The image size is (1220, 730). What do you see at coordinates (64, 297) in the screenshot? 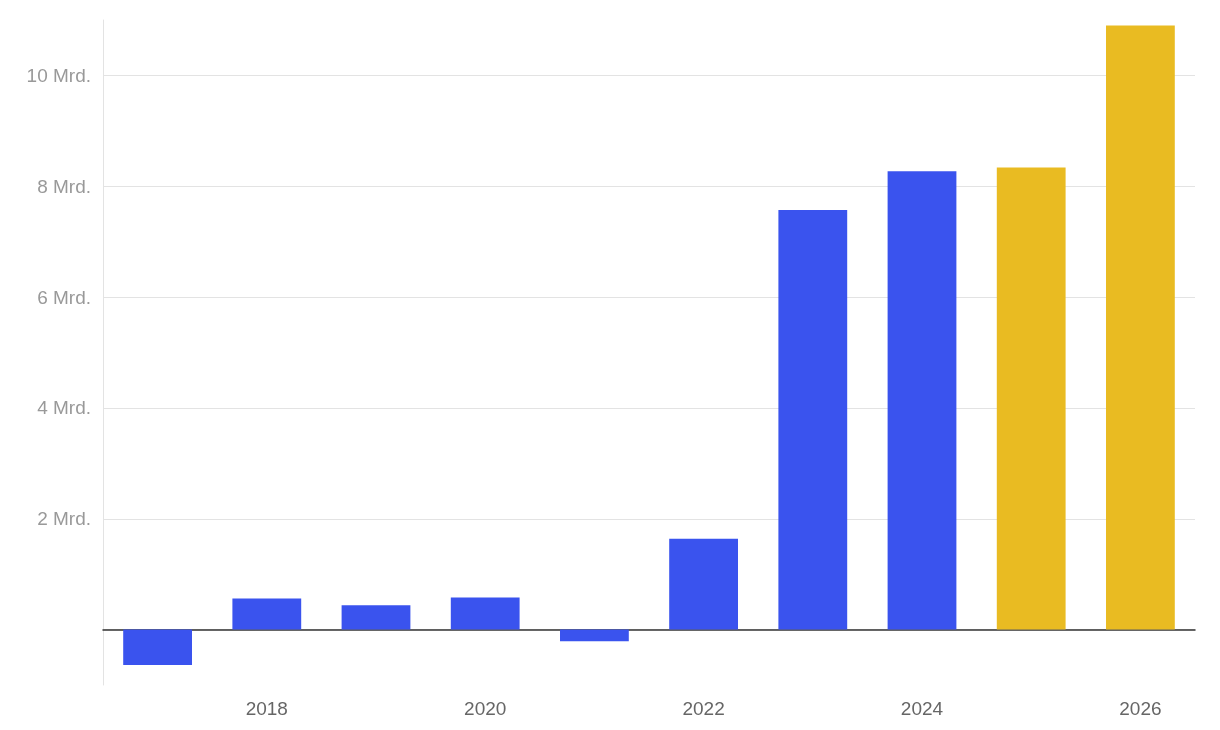
I see `y-tick-label: 6 Mrd.` at bounding box center [64, 297].